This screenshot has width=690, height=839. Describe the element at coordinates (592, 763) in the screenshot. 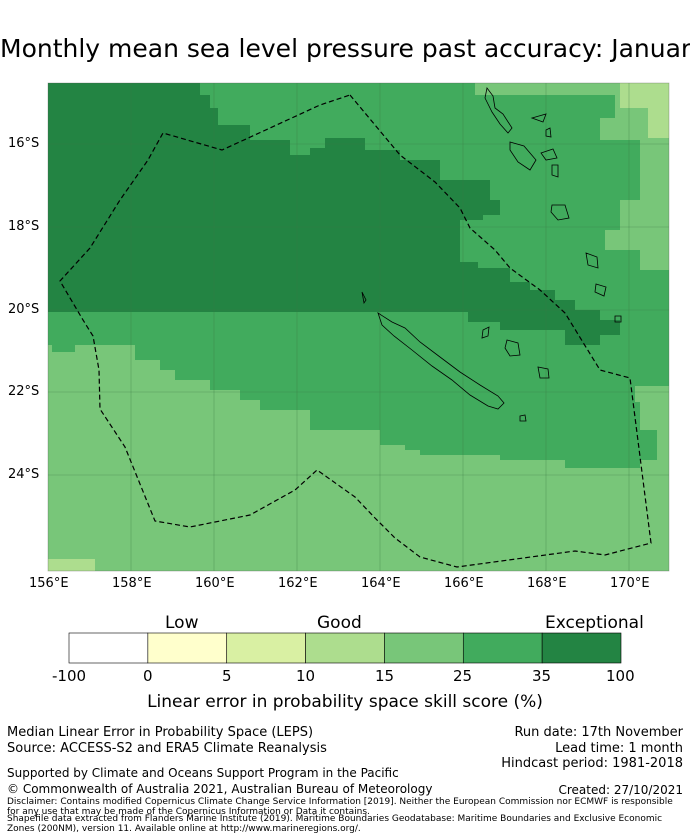

I see `hindcast-period: Hindcast period: 1981-2018` at that location.